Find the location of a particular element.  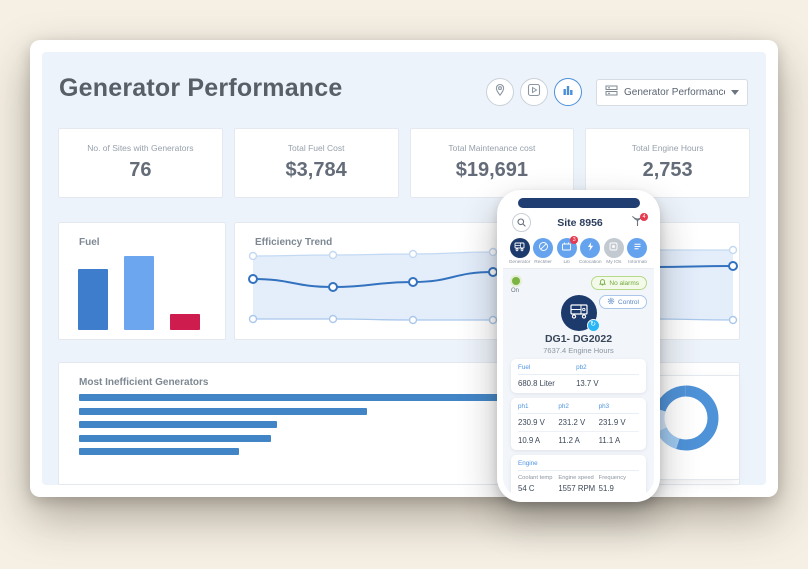

information-icon is located at coordinates (637, 248).